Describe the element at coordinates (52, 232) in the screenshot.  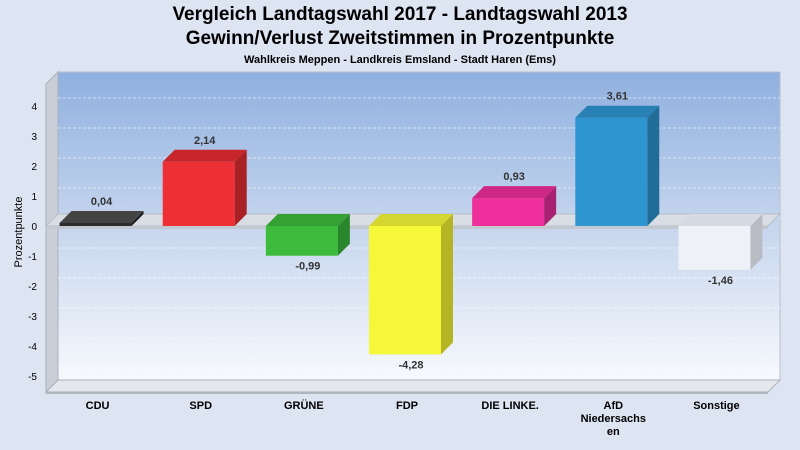
I see `plot-left-wall` at that location.